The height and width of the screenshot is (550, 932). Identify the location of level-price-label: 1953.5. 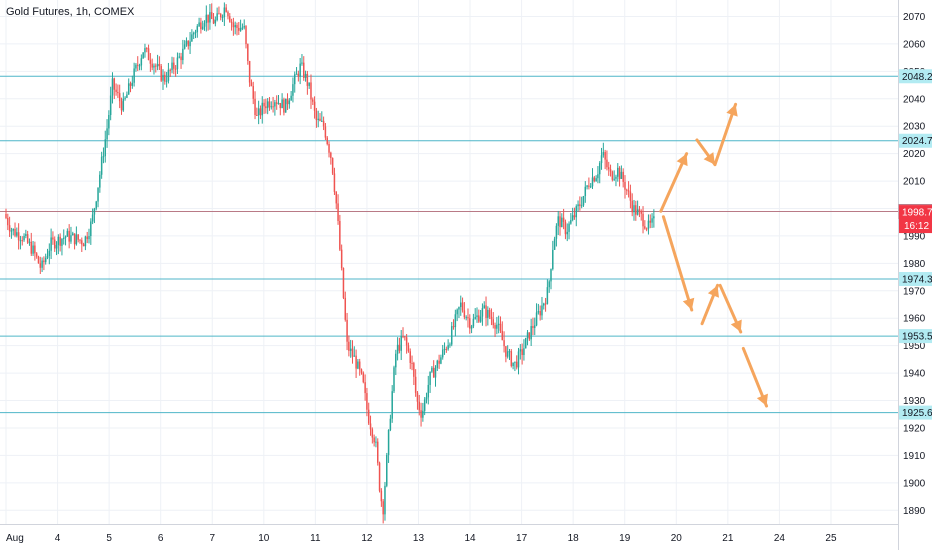
(917, 337).